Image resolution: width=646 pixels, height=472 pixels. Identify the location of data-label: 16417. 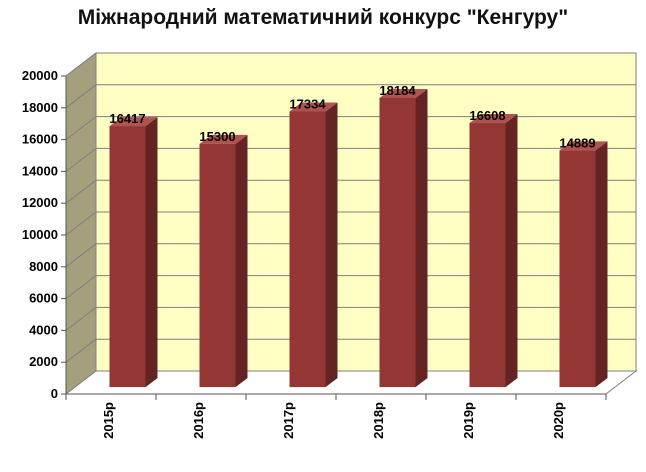
(127, 118).